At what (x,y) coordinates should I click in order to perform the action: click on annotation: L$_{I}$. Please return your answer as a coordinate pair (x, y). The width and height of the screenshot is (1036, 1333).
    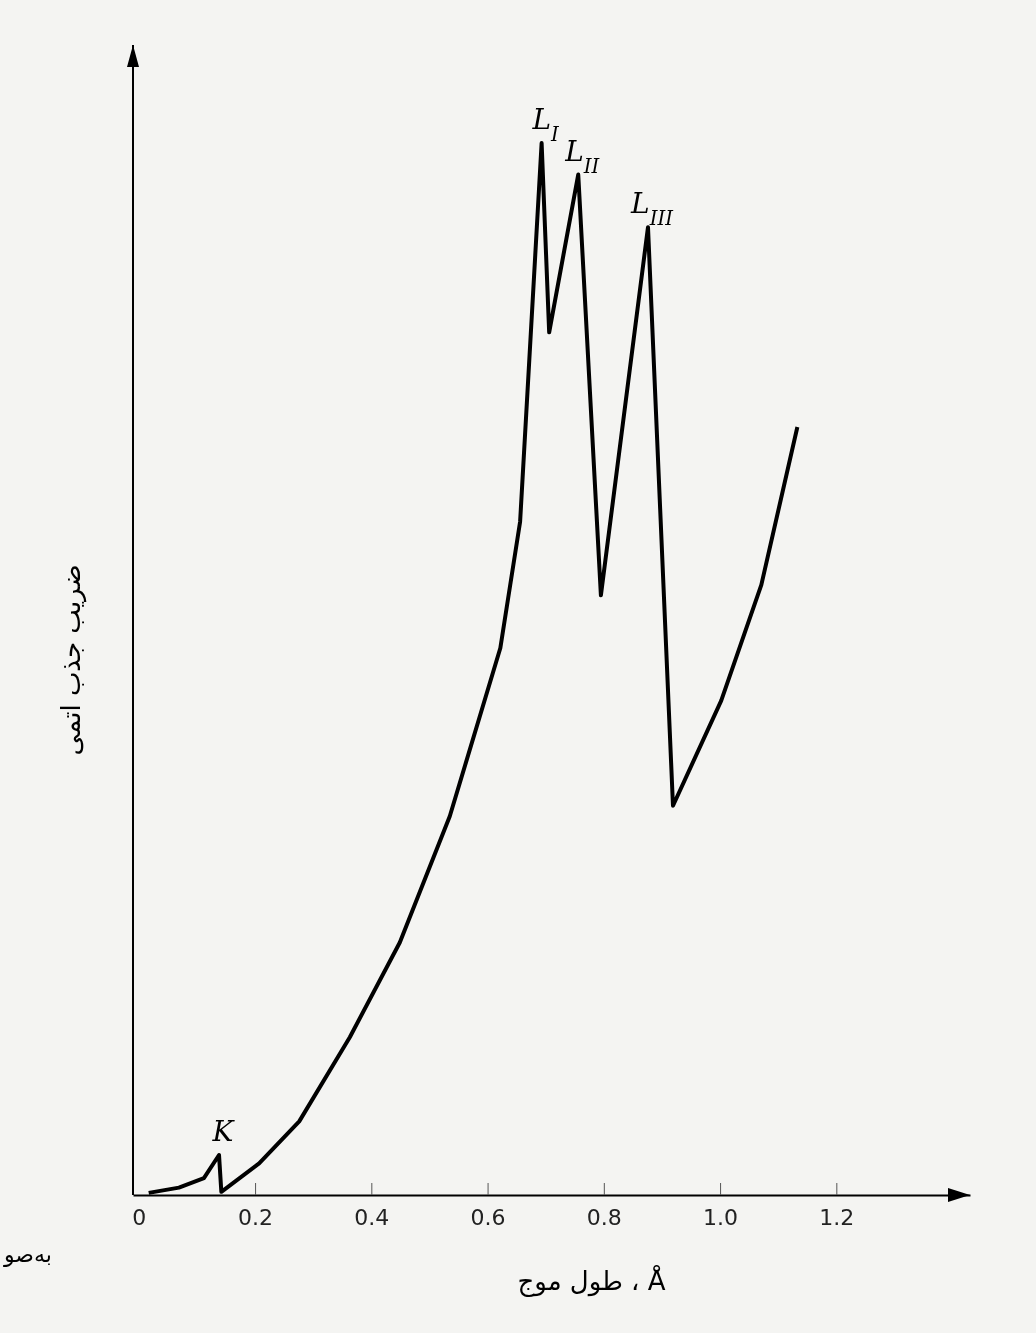
    Looking at the image, I should click on (546, 124).